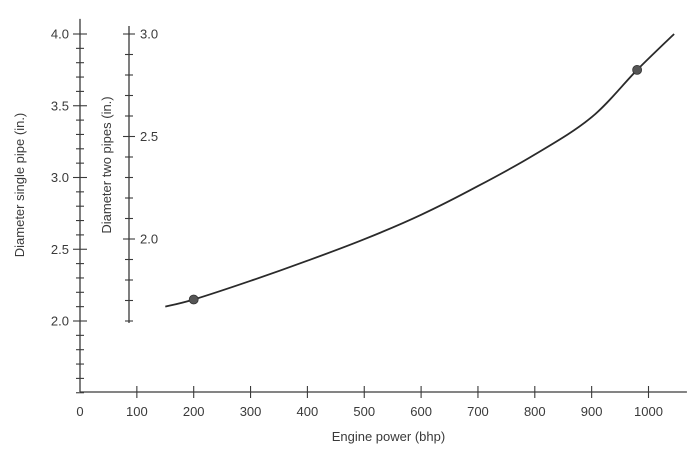 The image size is (700, 455). I want to click on y2-ticks: 2.0 2.5 3.0, so click(140, 174).